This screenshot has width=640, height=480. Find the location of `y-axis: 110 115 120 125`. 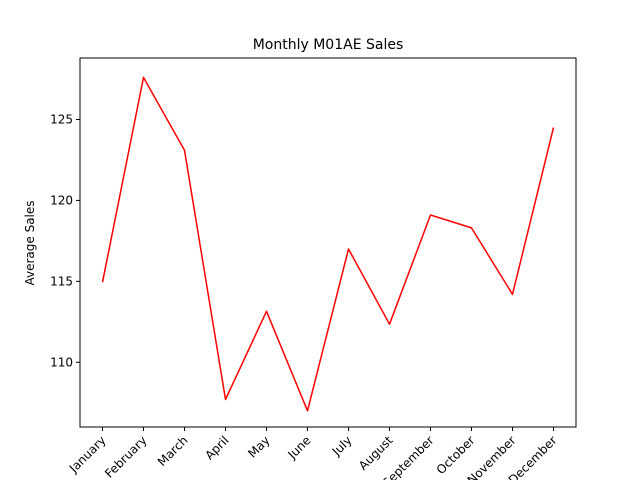

y-axis: 110 115 120 125 is located at coordinates (65, 241).